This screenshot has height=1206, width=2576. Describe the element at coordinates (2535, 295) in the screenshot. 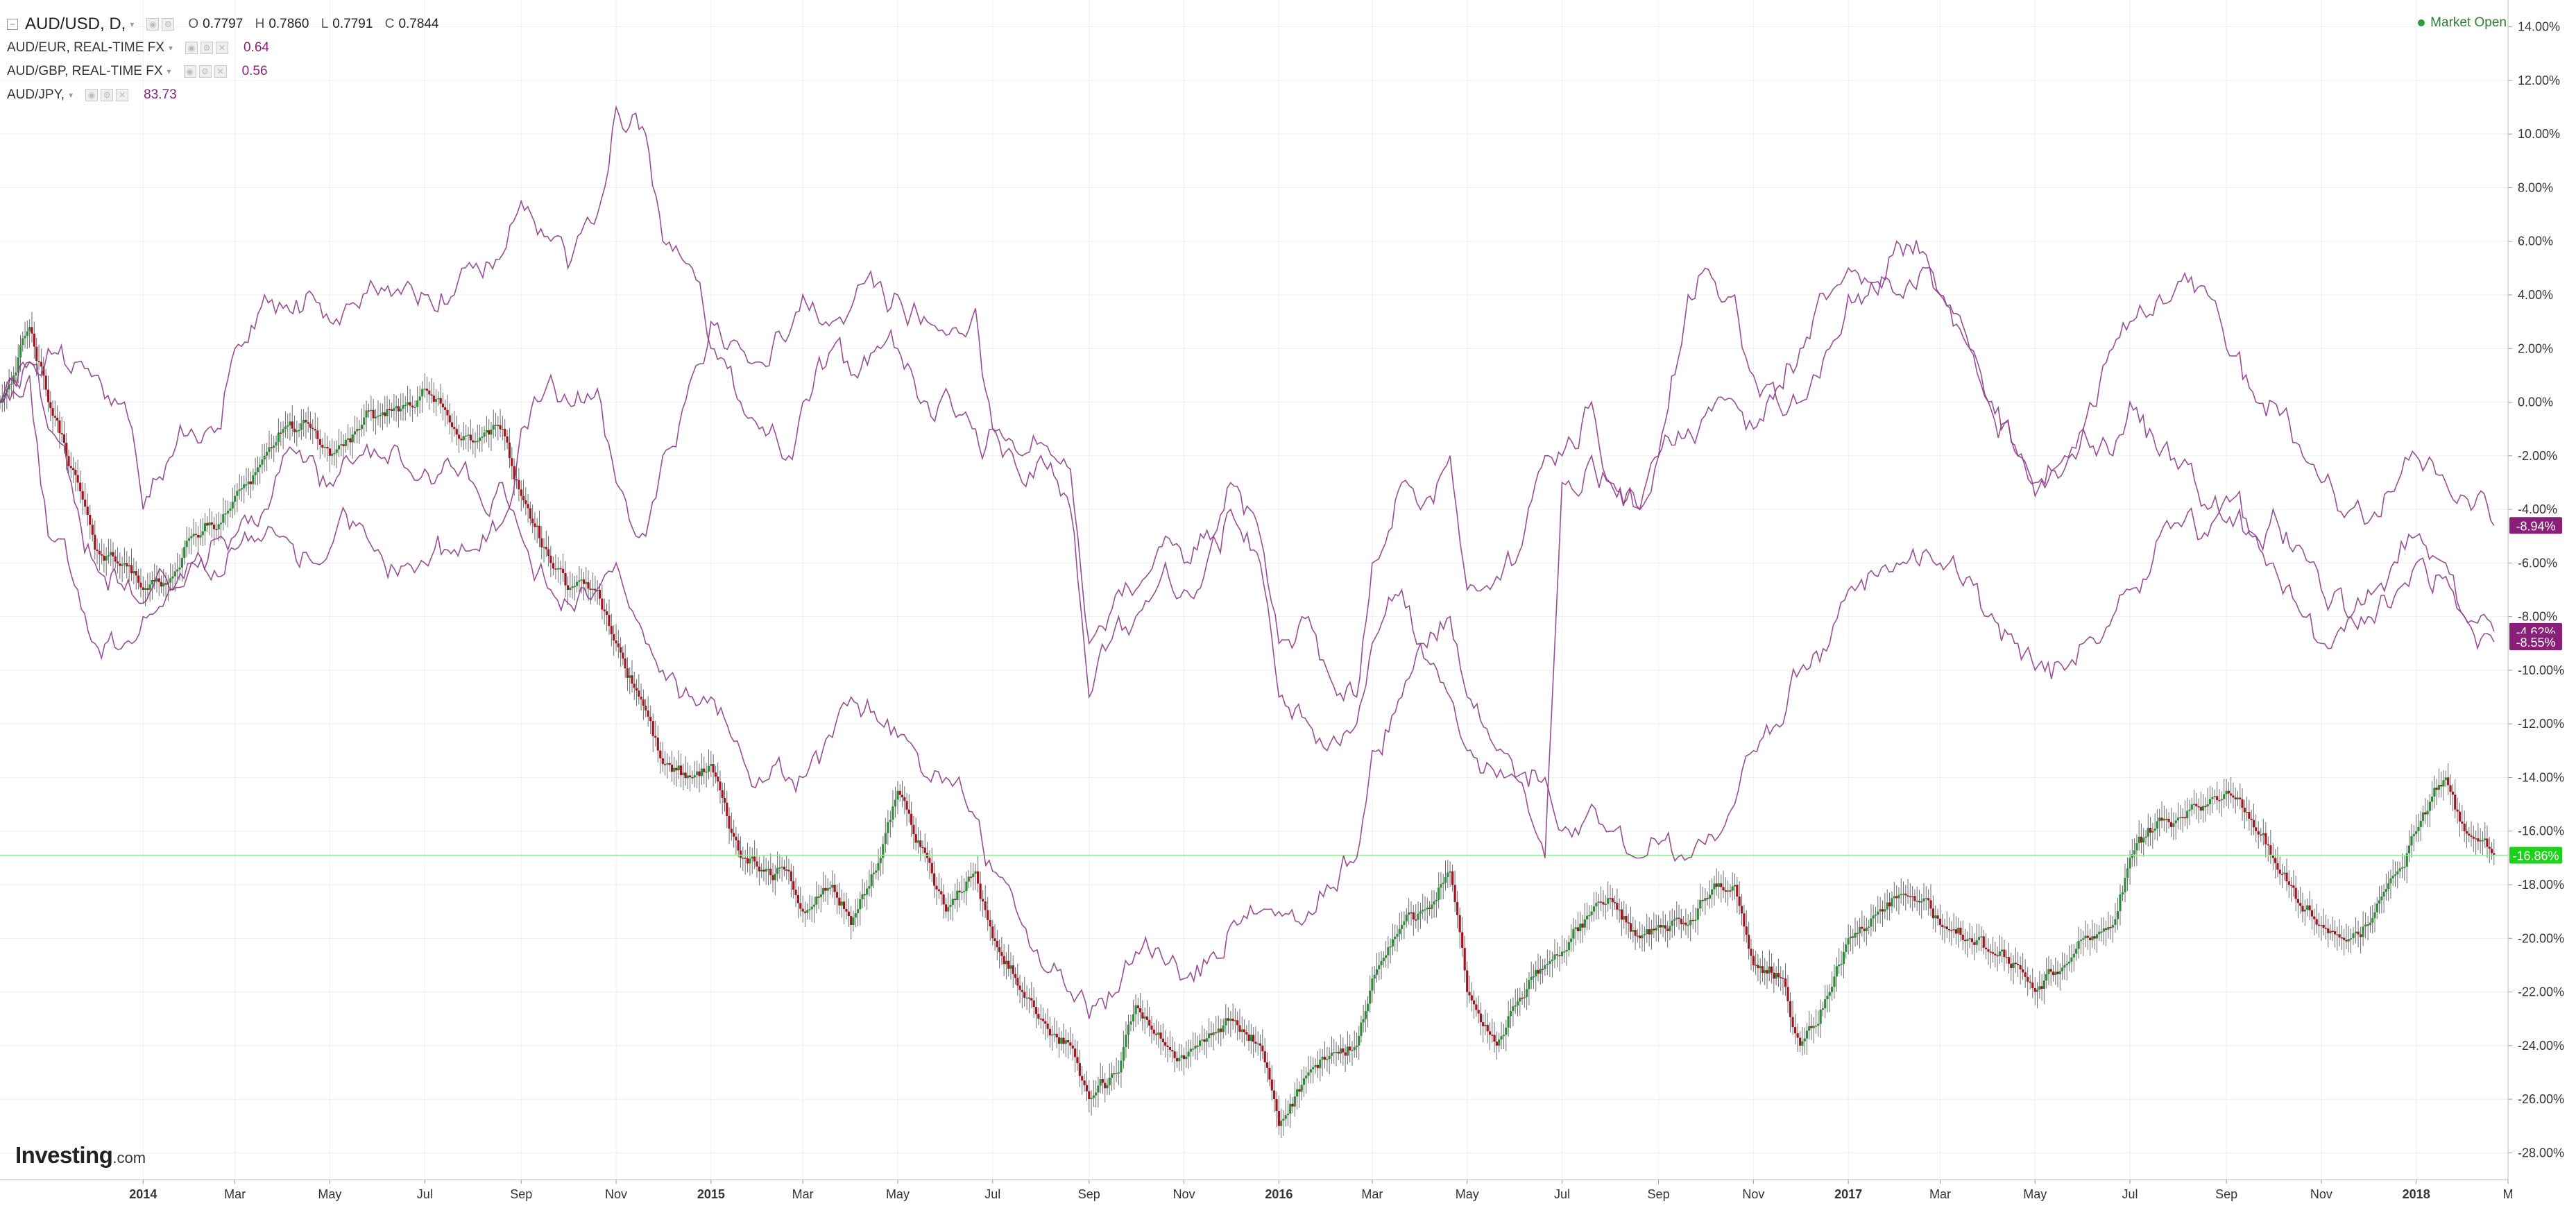

I see `y-tick-label: 4.00%` at that location.